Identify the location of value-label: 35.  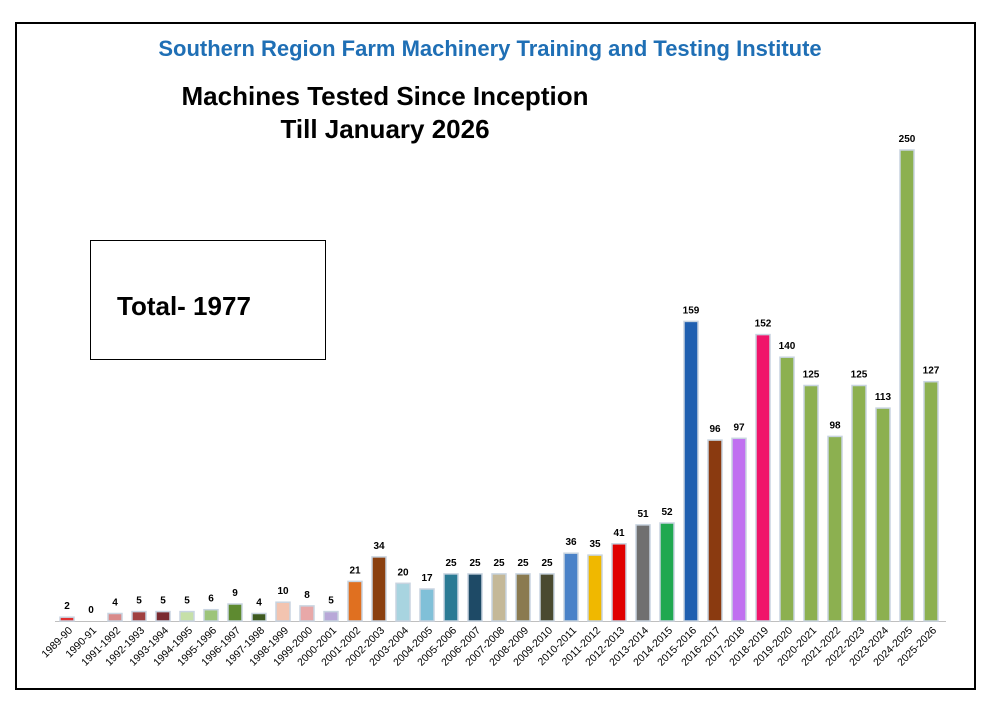
(595, 544).